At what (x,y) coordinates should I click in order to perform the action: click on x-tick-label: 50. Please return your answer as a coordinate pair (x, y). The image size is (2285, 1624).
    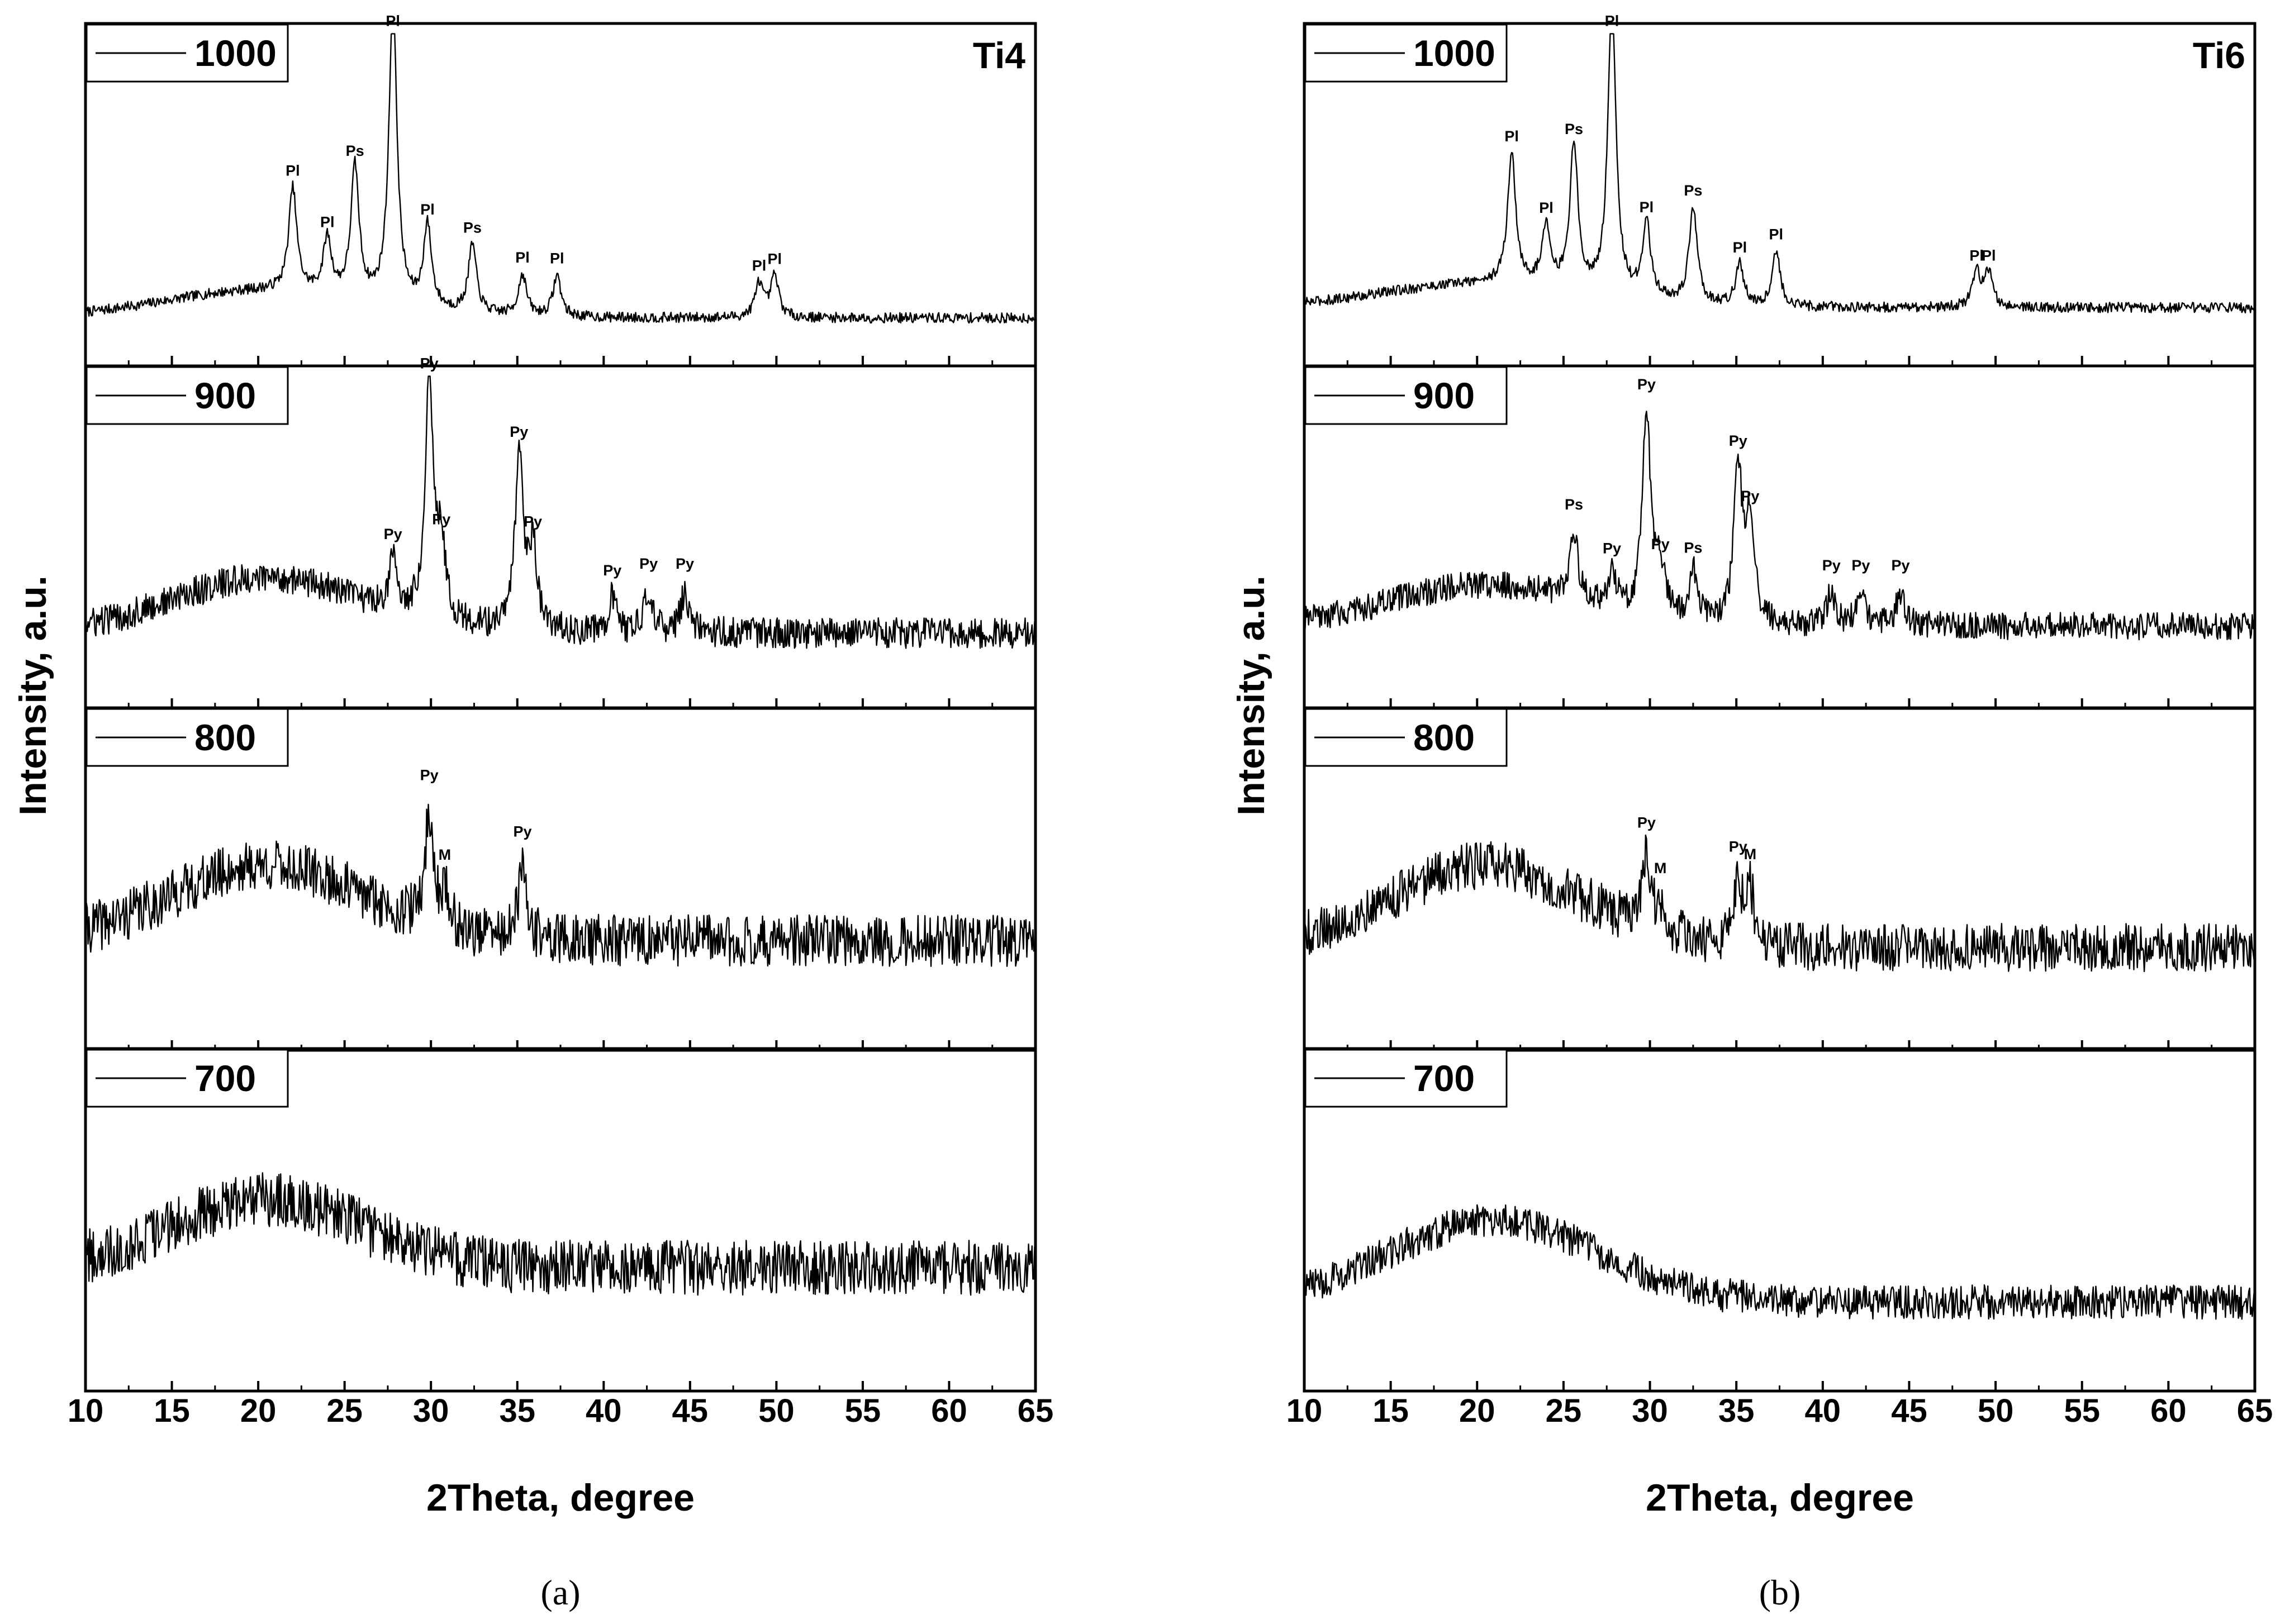
    Looking at the image, I should click on (776, 1411).